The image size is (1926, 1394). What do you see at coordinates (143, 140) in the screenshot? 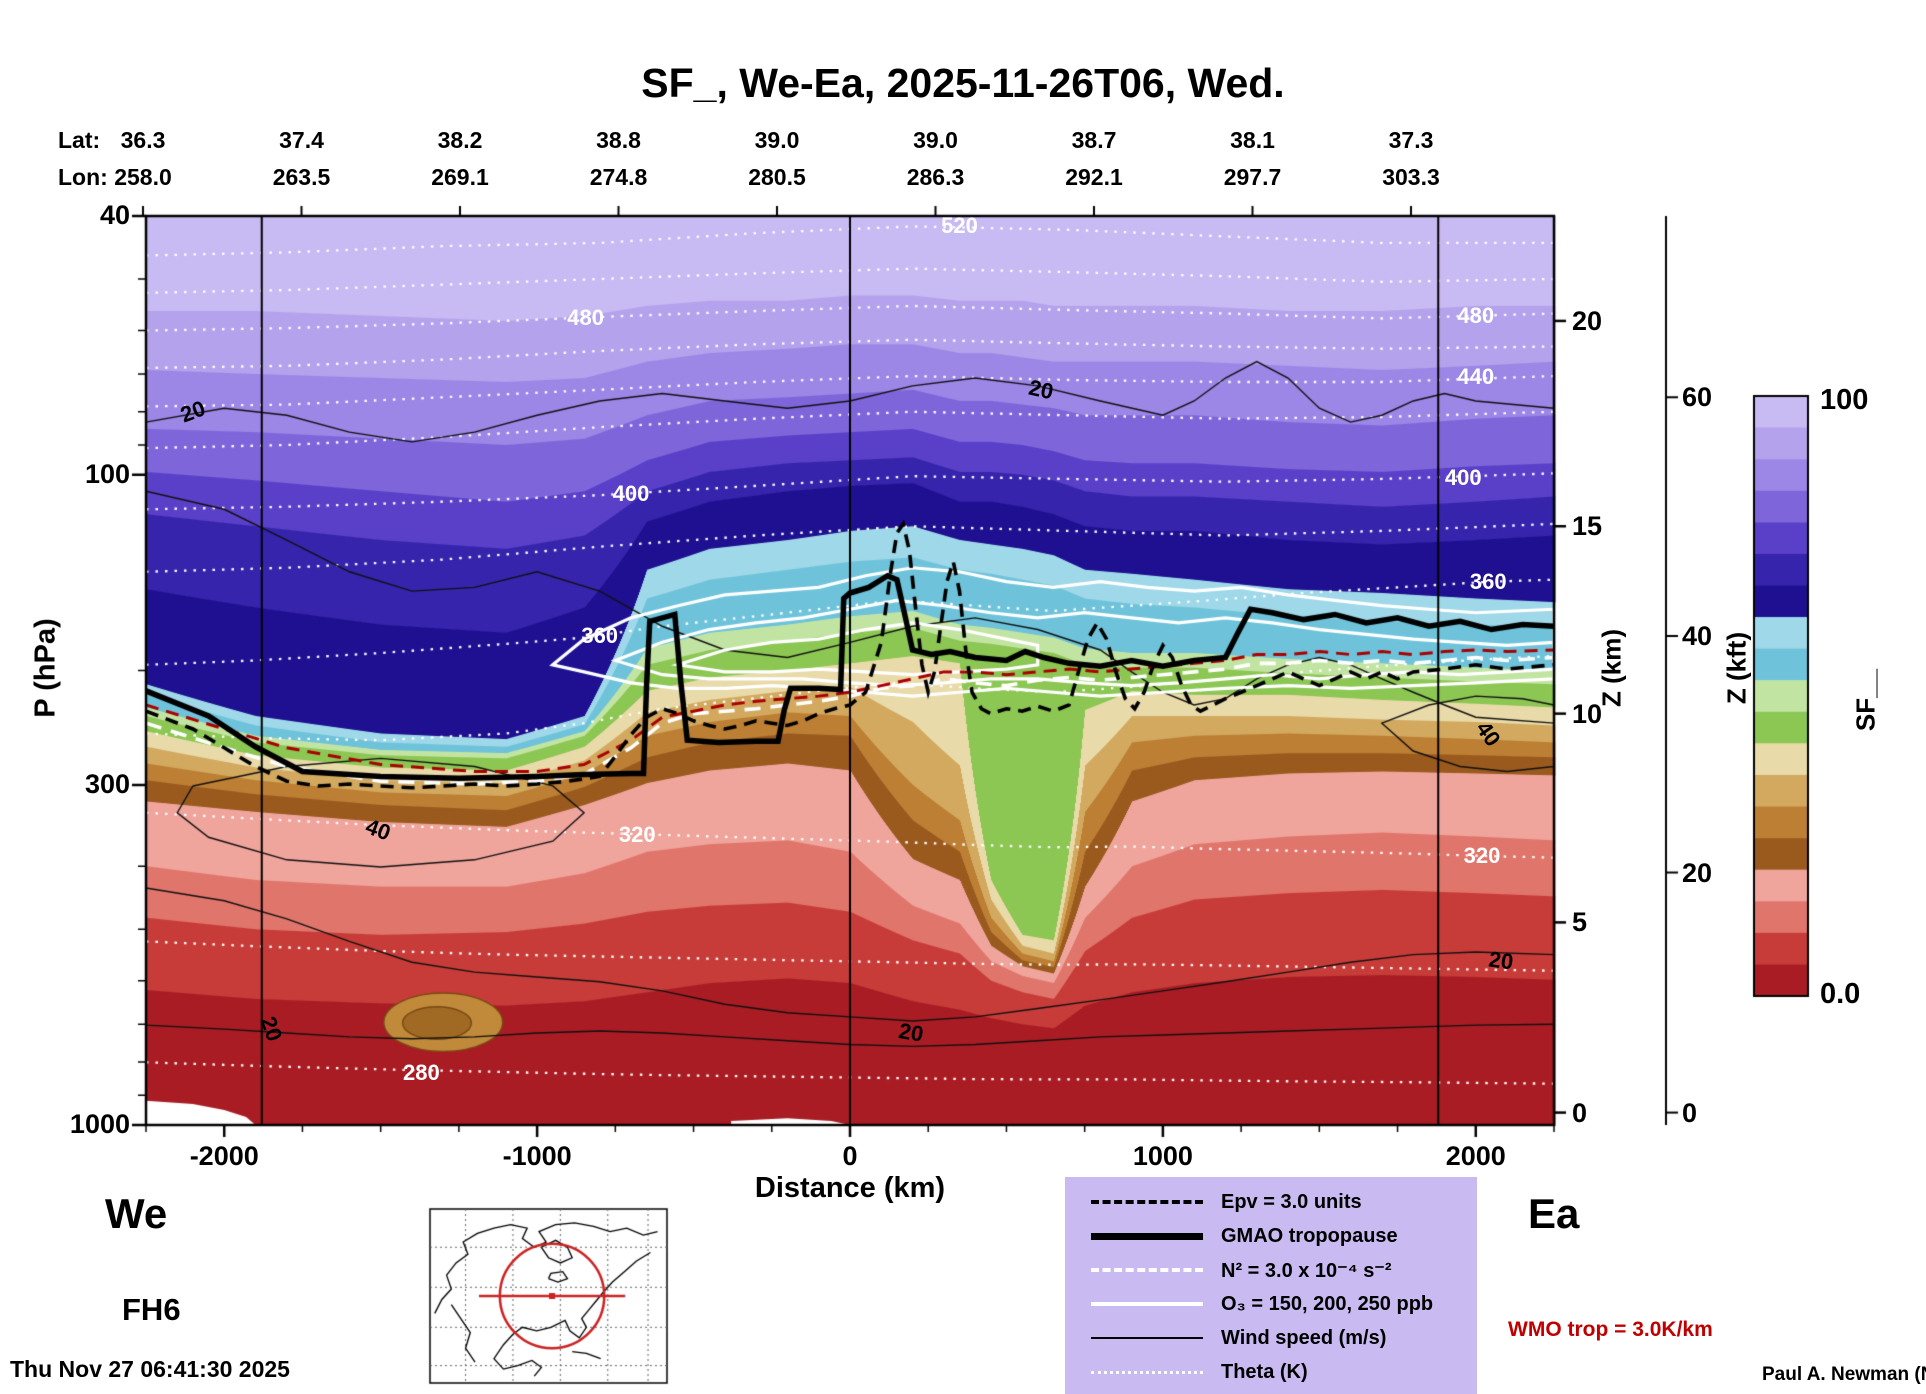
I see `lat-value: 36.3` at bounding box center [143, 140].